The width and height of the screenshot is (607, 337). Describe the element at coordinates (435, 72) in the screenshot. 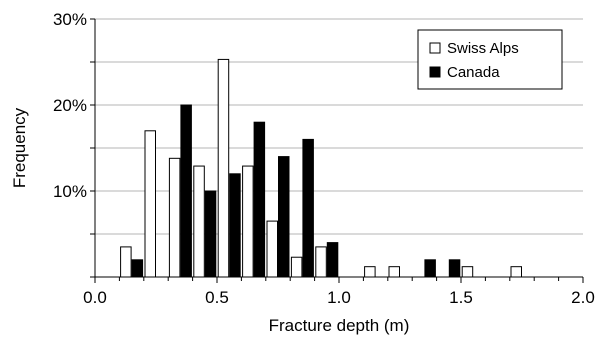

I see `legend-swatch-canada` at that location.